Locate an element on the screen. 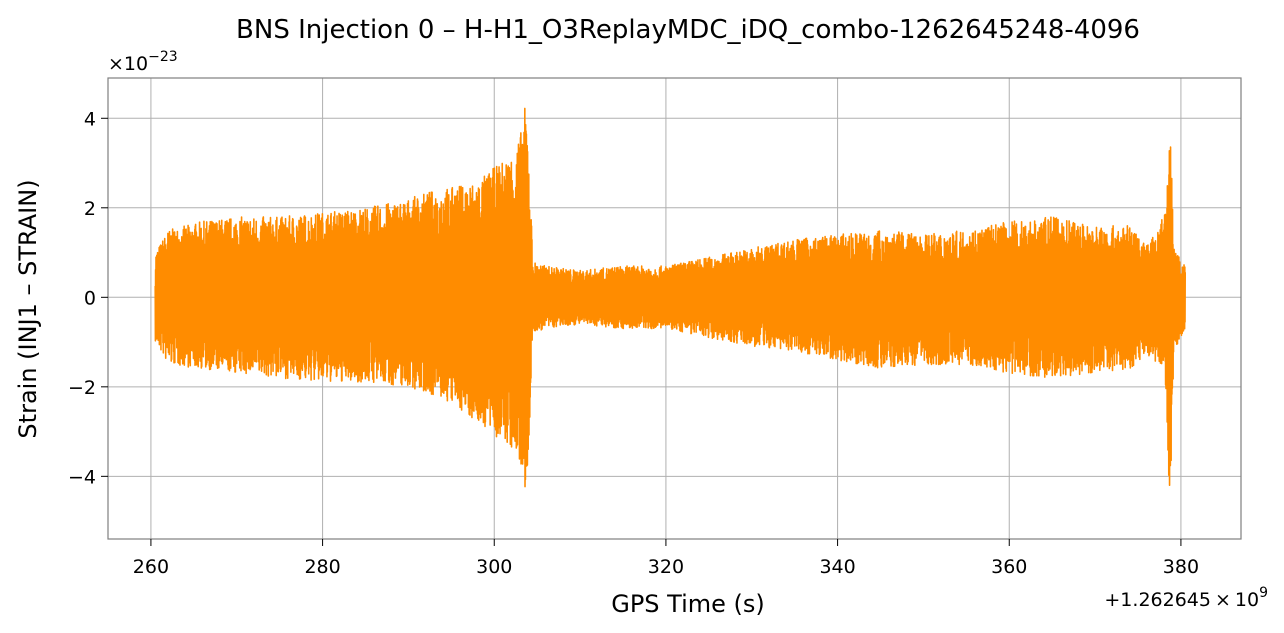 The image size is (1284, 633). y-tick-label: 4 is located at coordinates (90, 119).